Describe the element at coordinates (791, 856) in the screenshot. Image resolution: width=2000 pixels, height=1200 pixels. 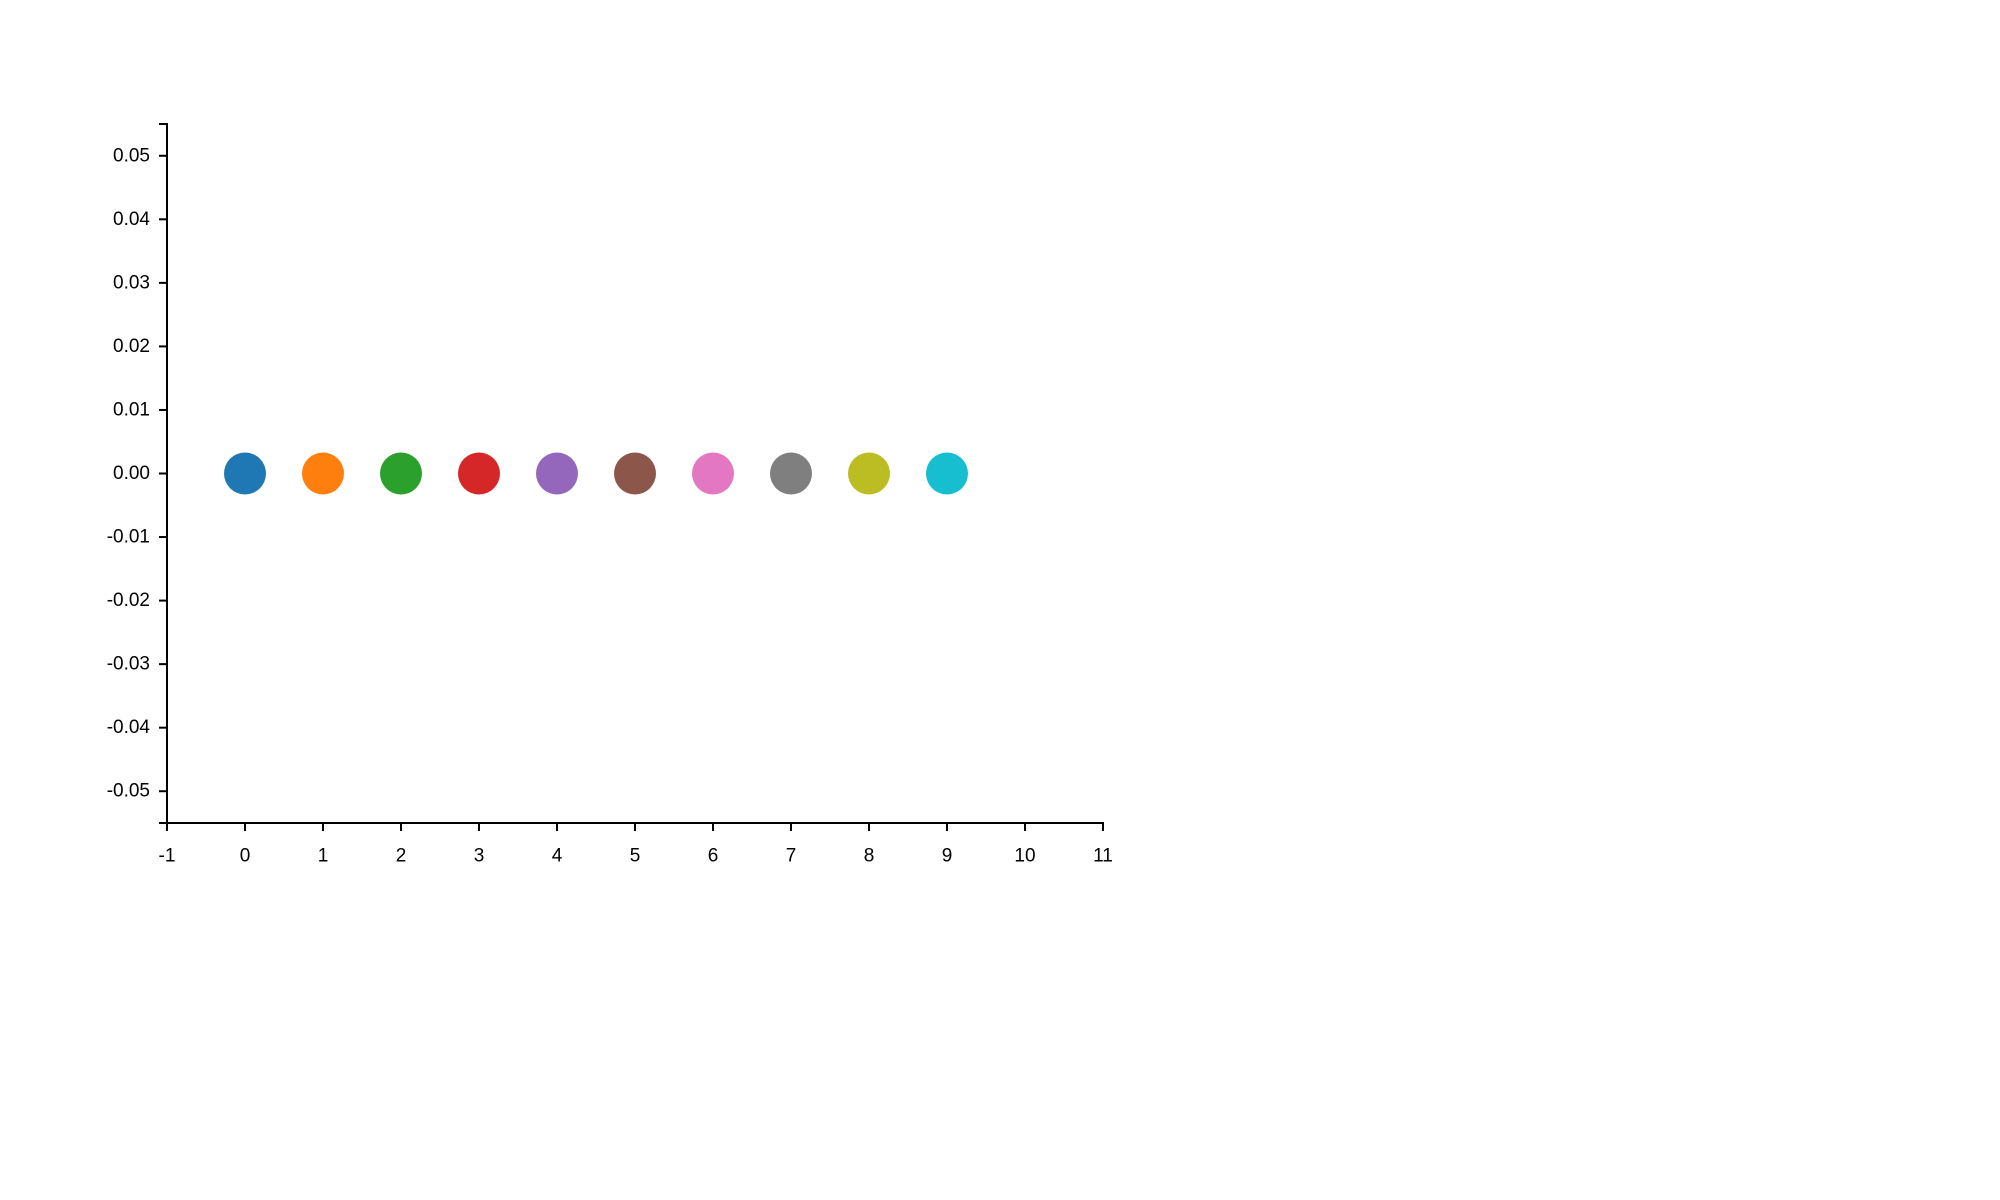
I see `x-tick-label: 7` at that location.